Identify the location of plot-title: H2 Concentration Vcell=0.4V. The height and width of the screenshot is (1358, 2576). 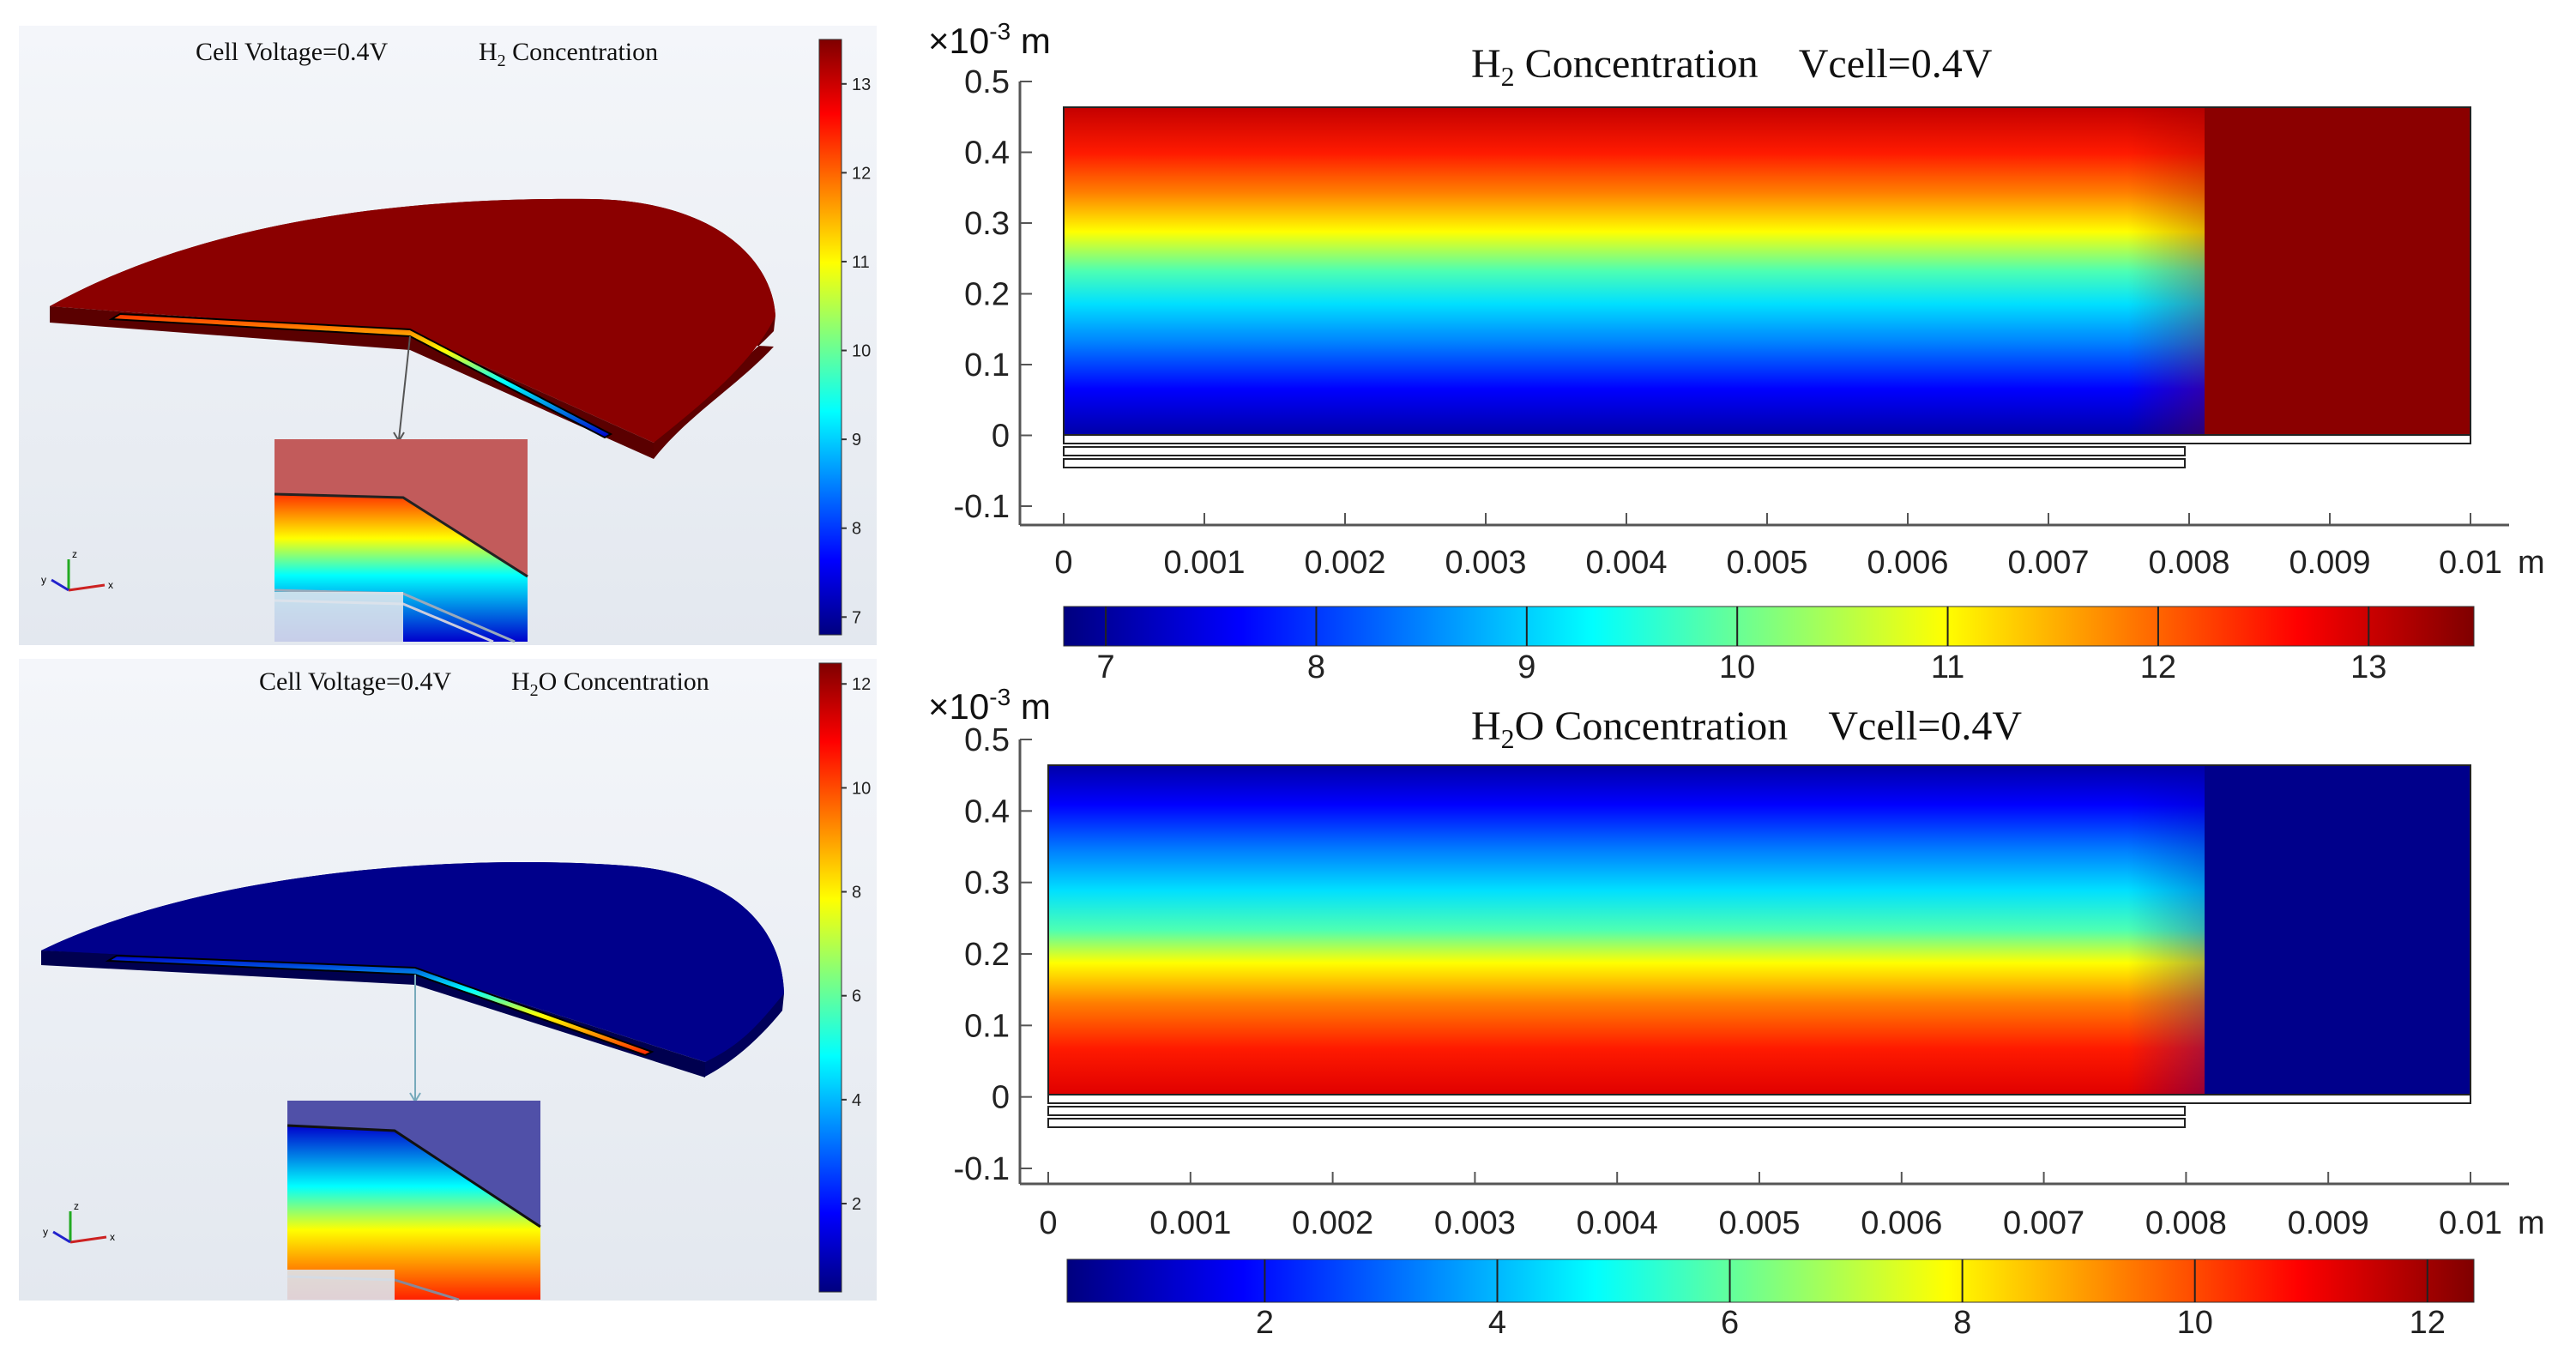
(1732, 66).